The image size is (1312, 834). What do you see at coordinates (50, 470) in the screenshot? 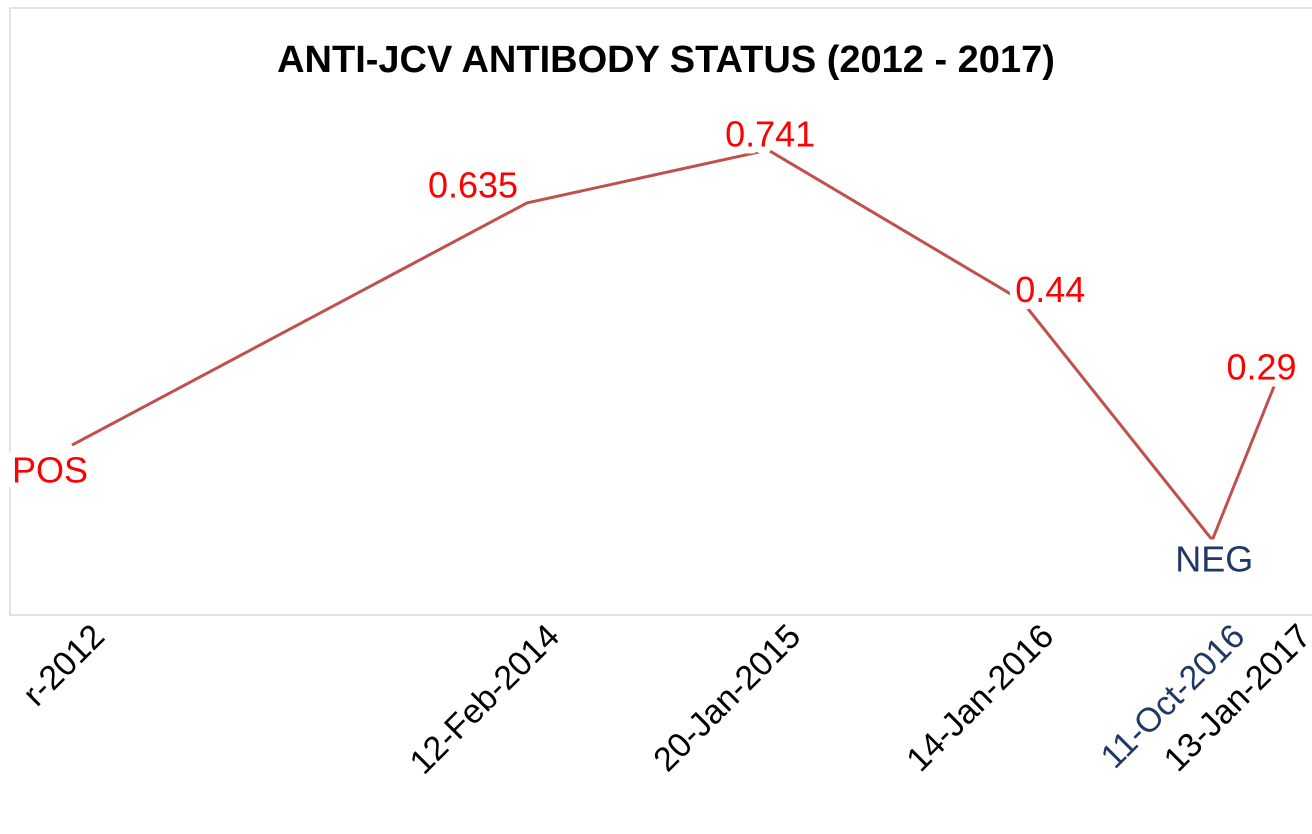
I see `data-label: POS` at bounding box center [50, 470].